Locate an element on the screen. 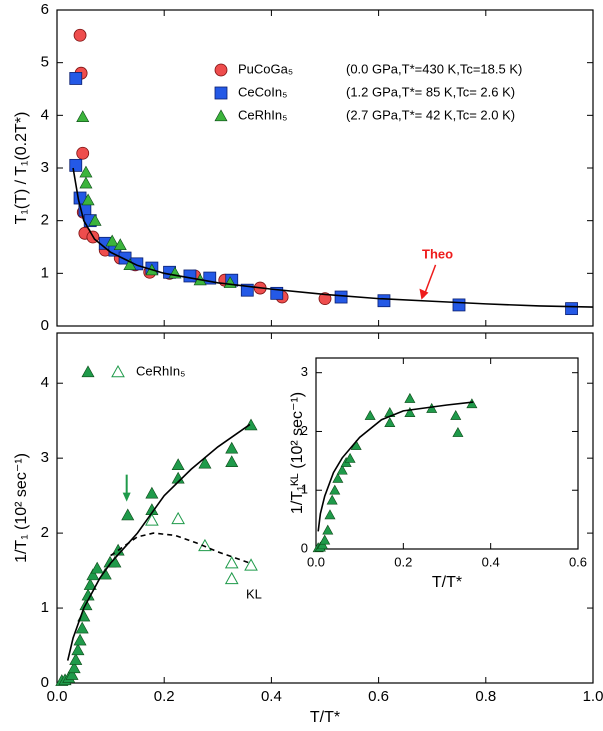 This screenshot has width=603, height=731. y-axis-label: 1/T₁ (10² sec⁻¹) is located at coordinates (21, 508).